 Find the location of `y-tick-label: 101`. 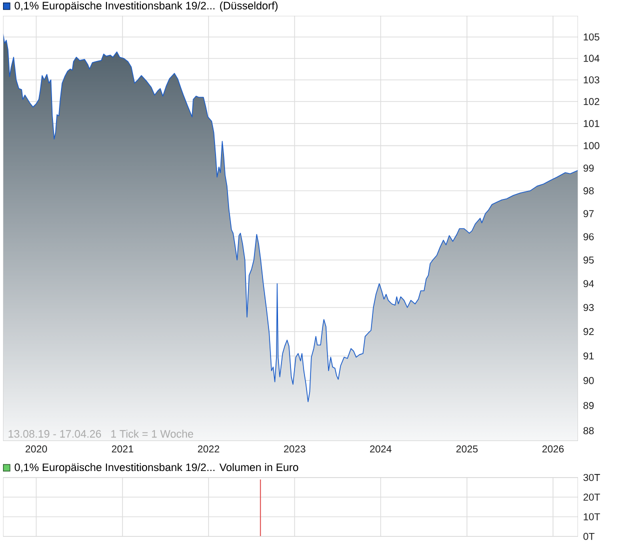

y-tick-label: 101 is located at coordinates (592, 124).